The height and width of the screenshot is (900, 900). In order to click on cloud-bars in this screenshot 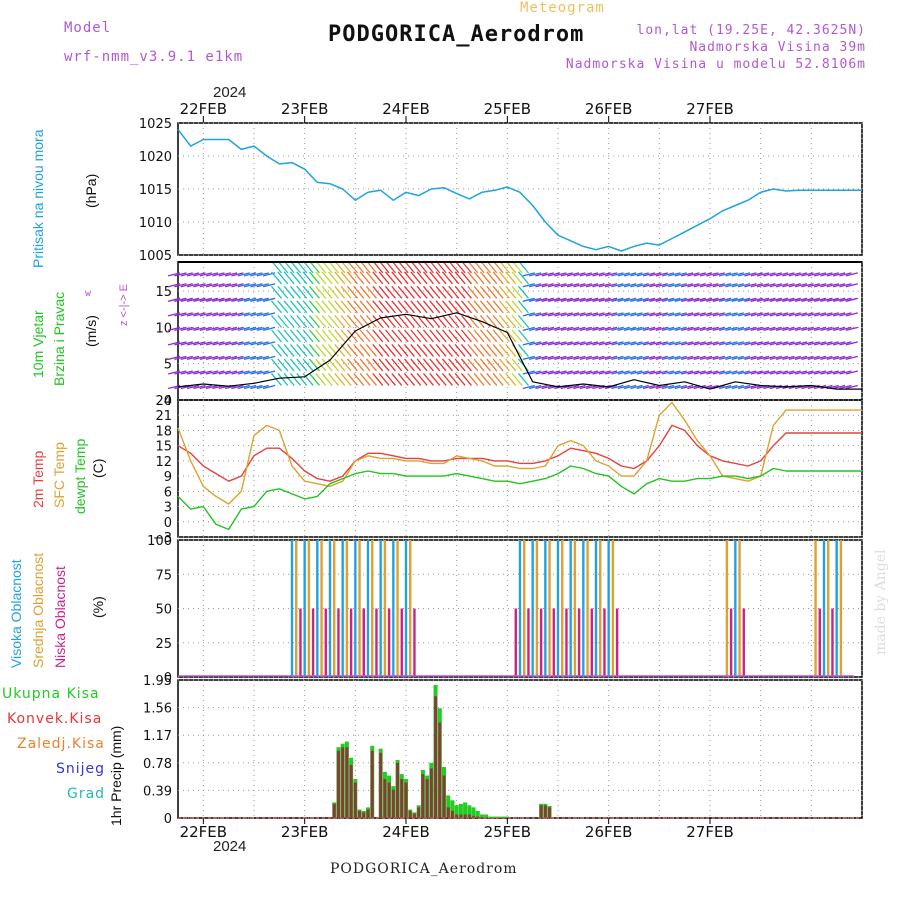, I will do `click(566, 608)`.